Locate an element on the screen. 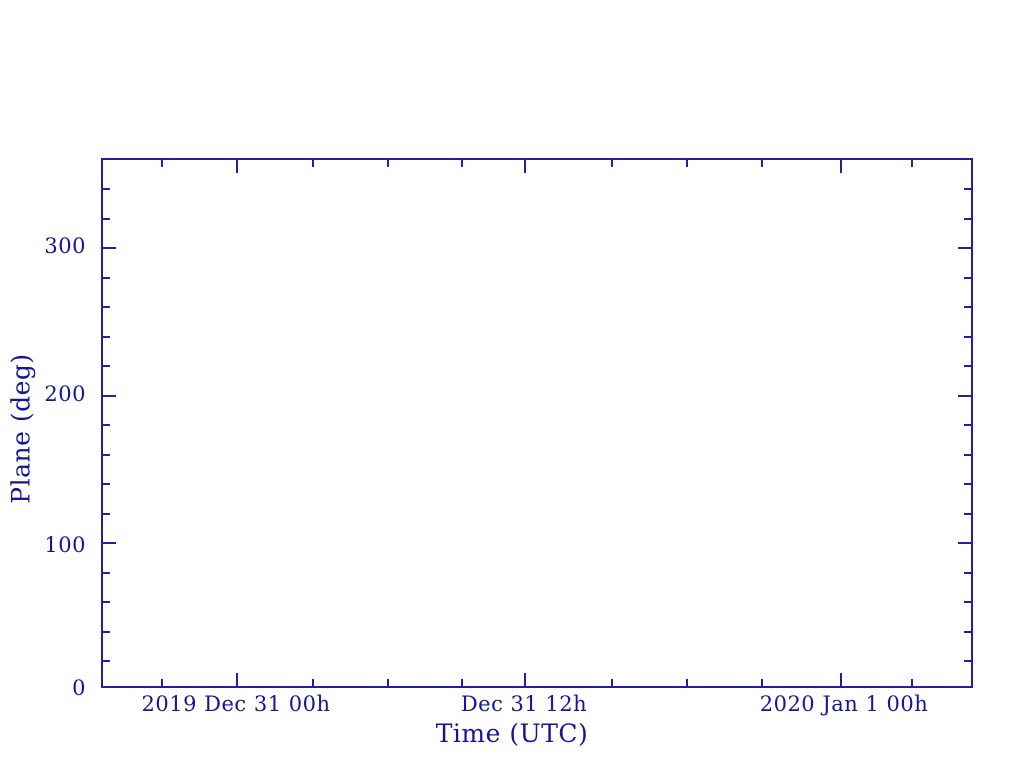 Image resolution: width=1024 pixels, height=768 pixels. x-tick-label-2: Dec 31 12h is located at coordinates (524, 704).